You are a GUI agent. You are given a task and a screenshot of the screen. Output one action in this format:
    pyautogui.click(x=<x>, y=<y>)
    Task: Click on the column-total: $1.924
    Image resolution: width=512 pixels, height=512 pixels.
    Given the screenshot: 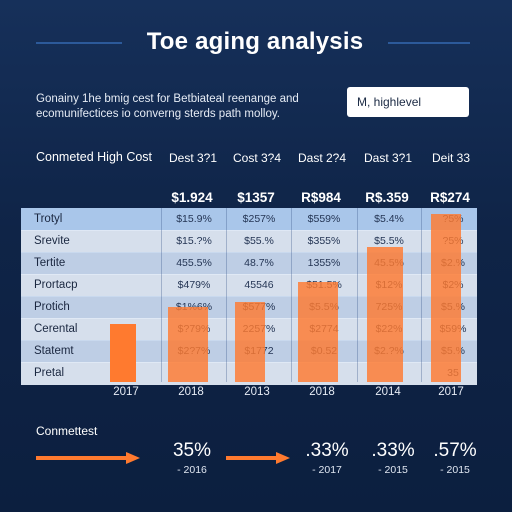 What is the action you would take?
    pyautogui.click(x=192, y=197)
    